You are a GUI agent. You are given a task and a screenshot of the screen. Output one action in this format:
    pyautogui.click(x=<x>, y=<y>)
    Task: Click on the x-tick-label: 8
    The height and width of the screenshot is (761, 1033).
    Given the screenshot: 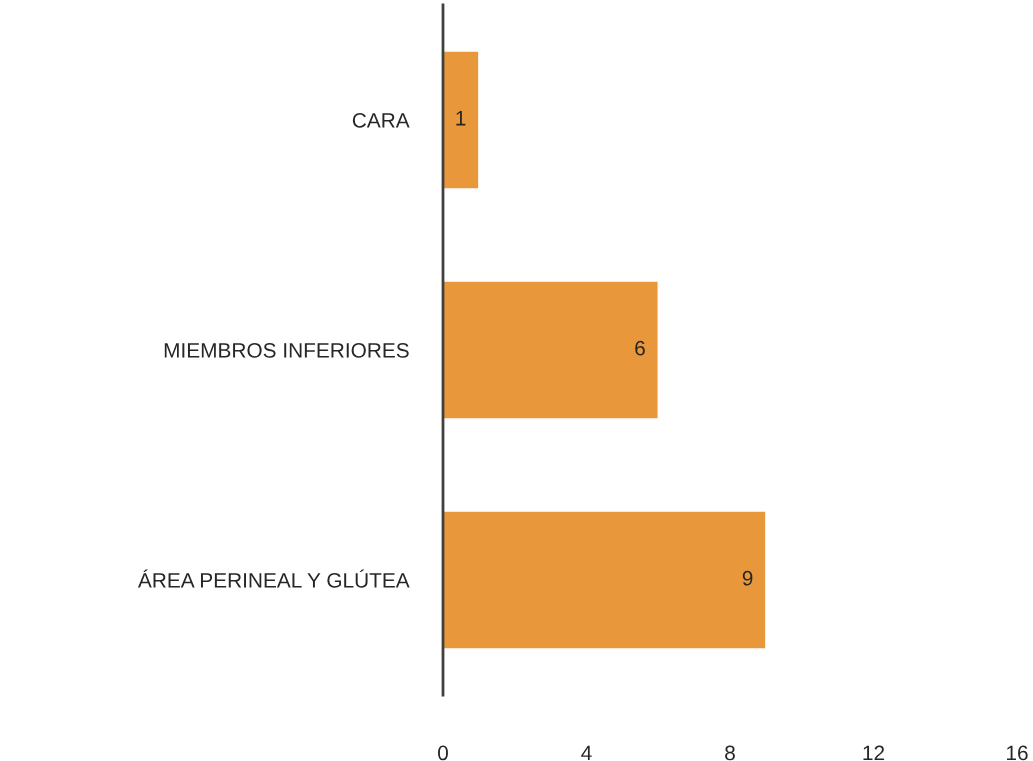 What is the action you would take?
    pyautogui.click(x=730, y=753)
    